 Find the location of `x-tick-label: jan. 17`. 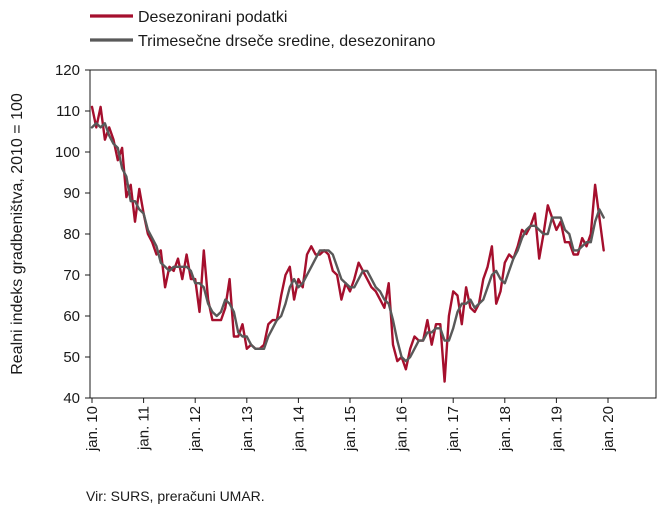

x-tick-label: jan. 17 is located at coordinates (453, 429).